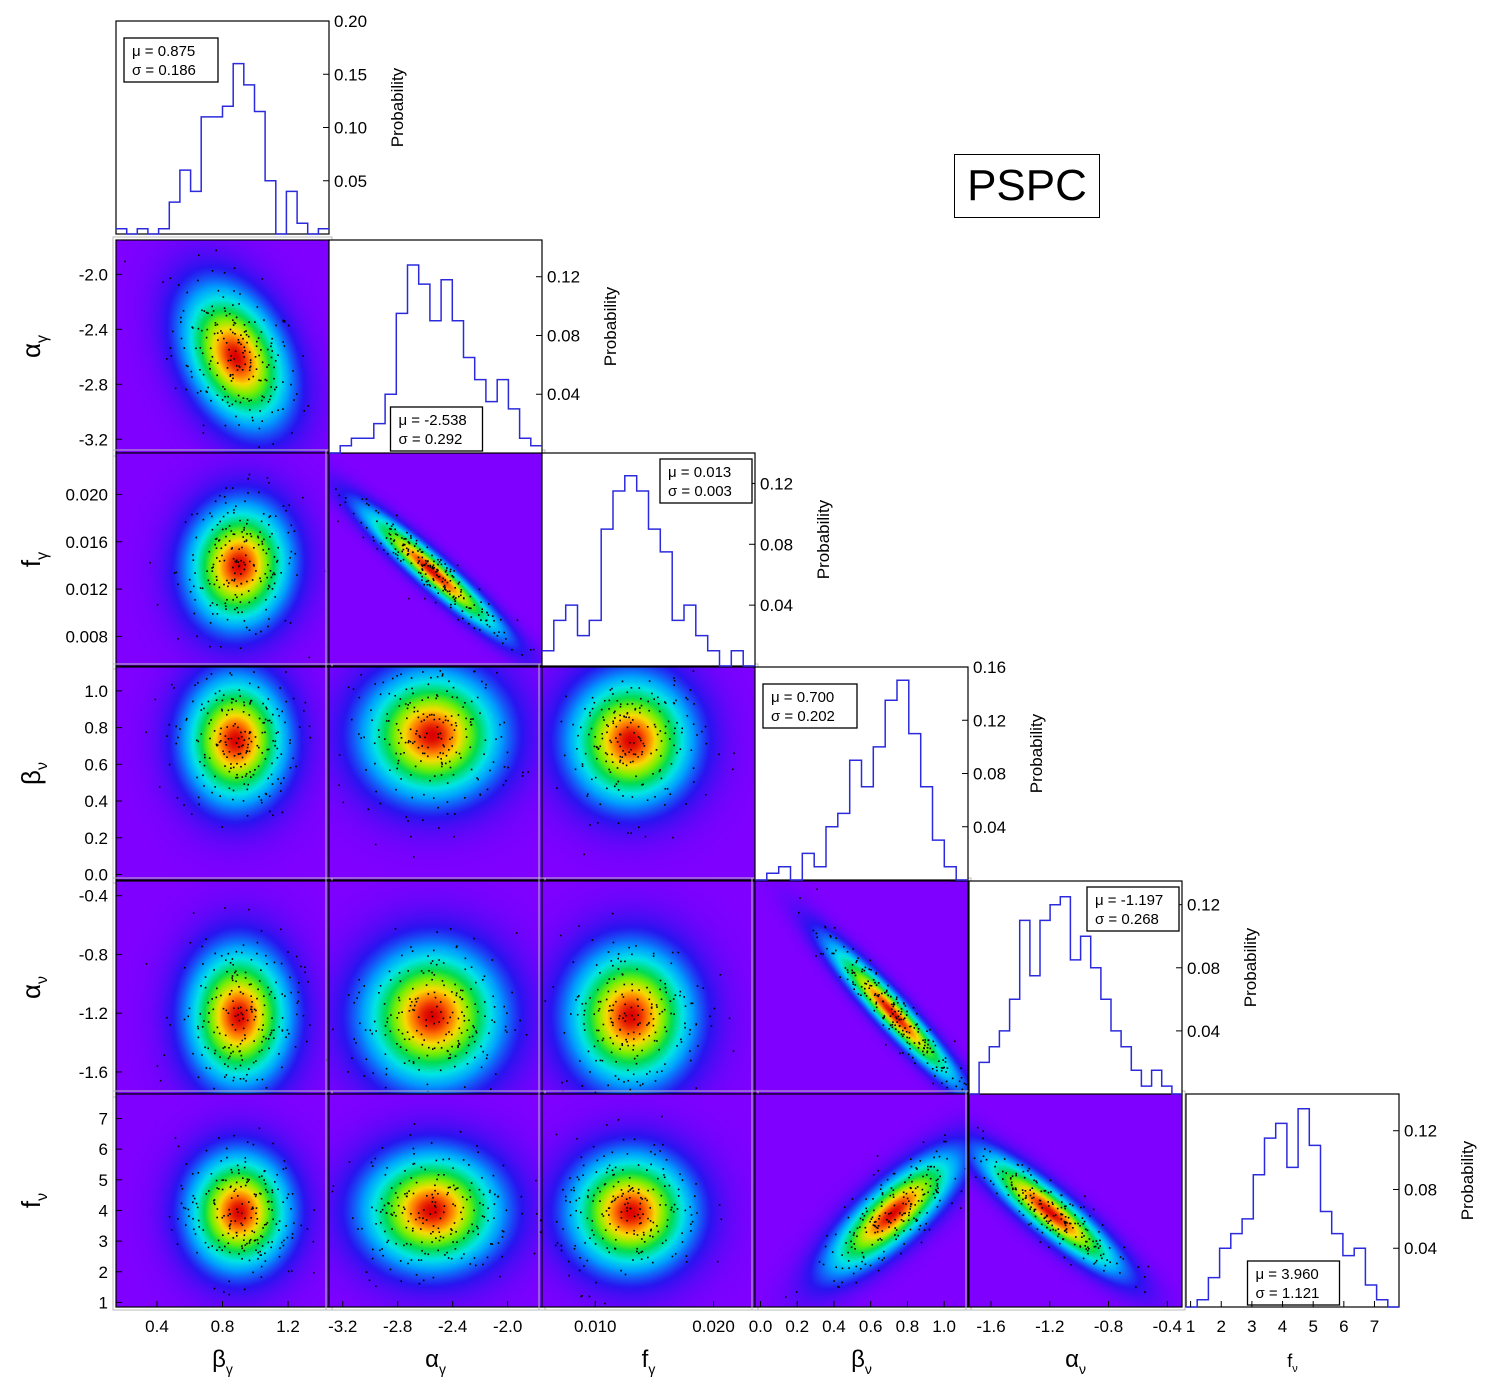 This screenshot has width=1495, height=1386. Describe the element at coordinates (397, 107) in the screenshot. I see `probability-label: Probability` at that location.